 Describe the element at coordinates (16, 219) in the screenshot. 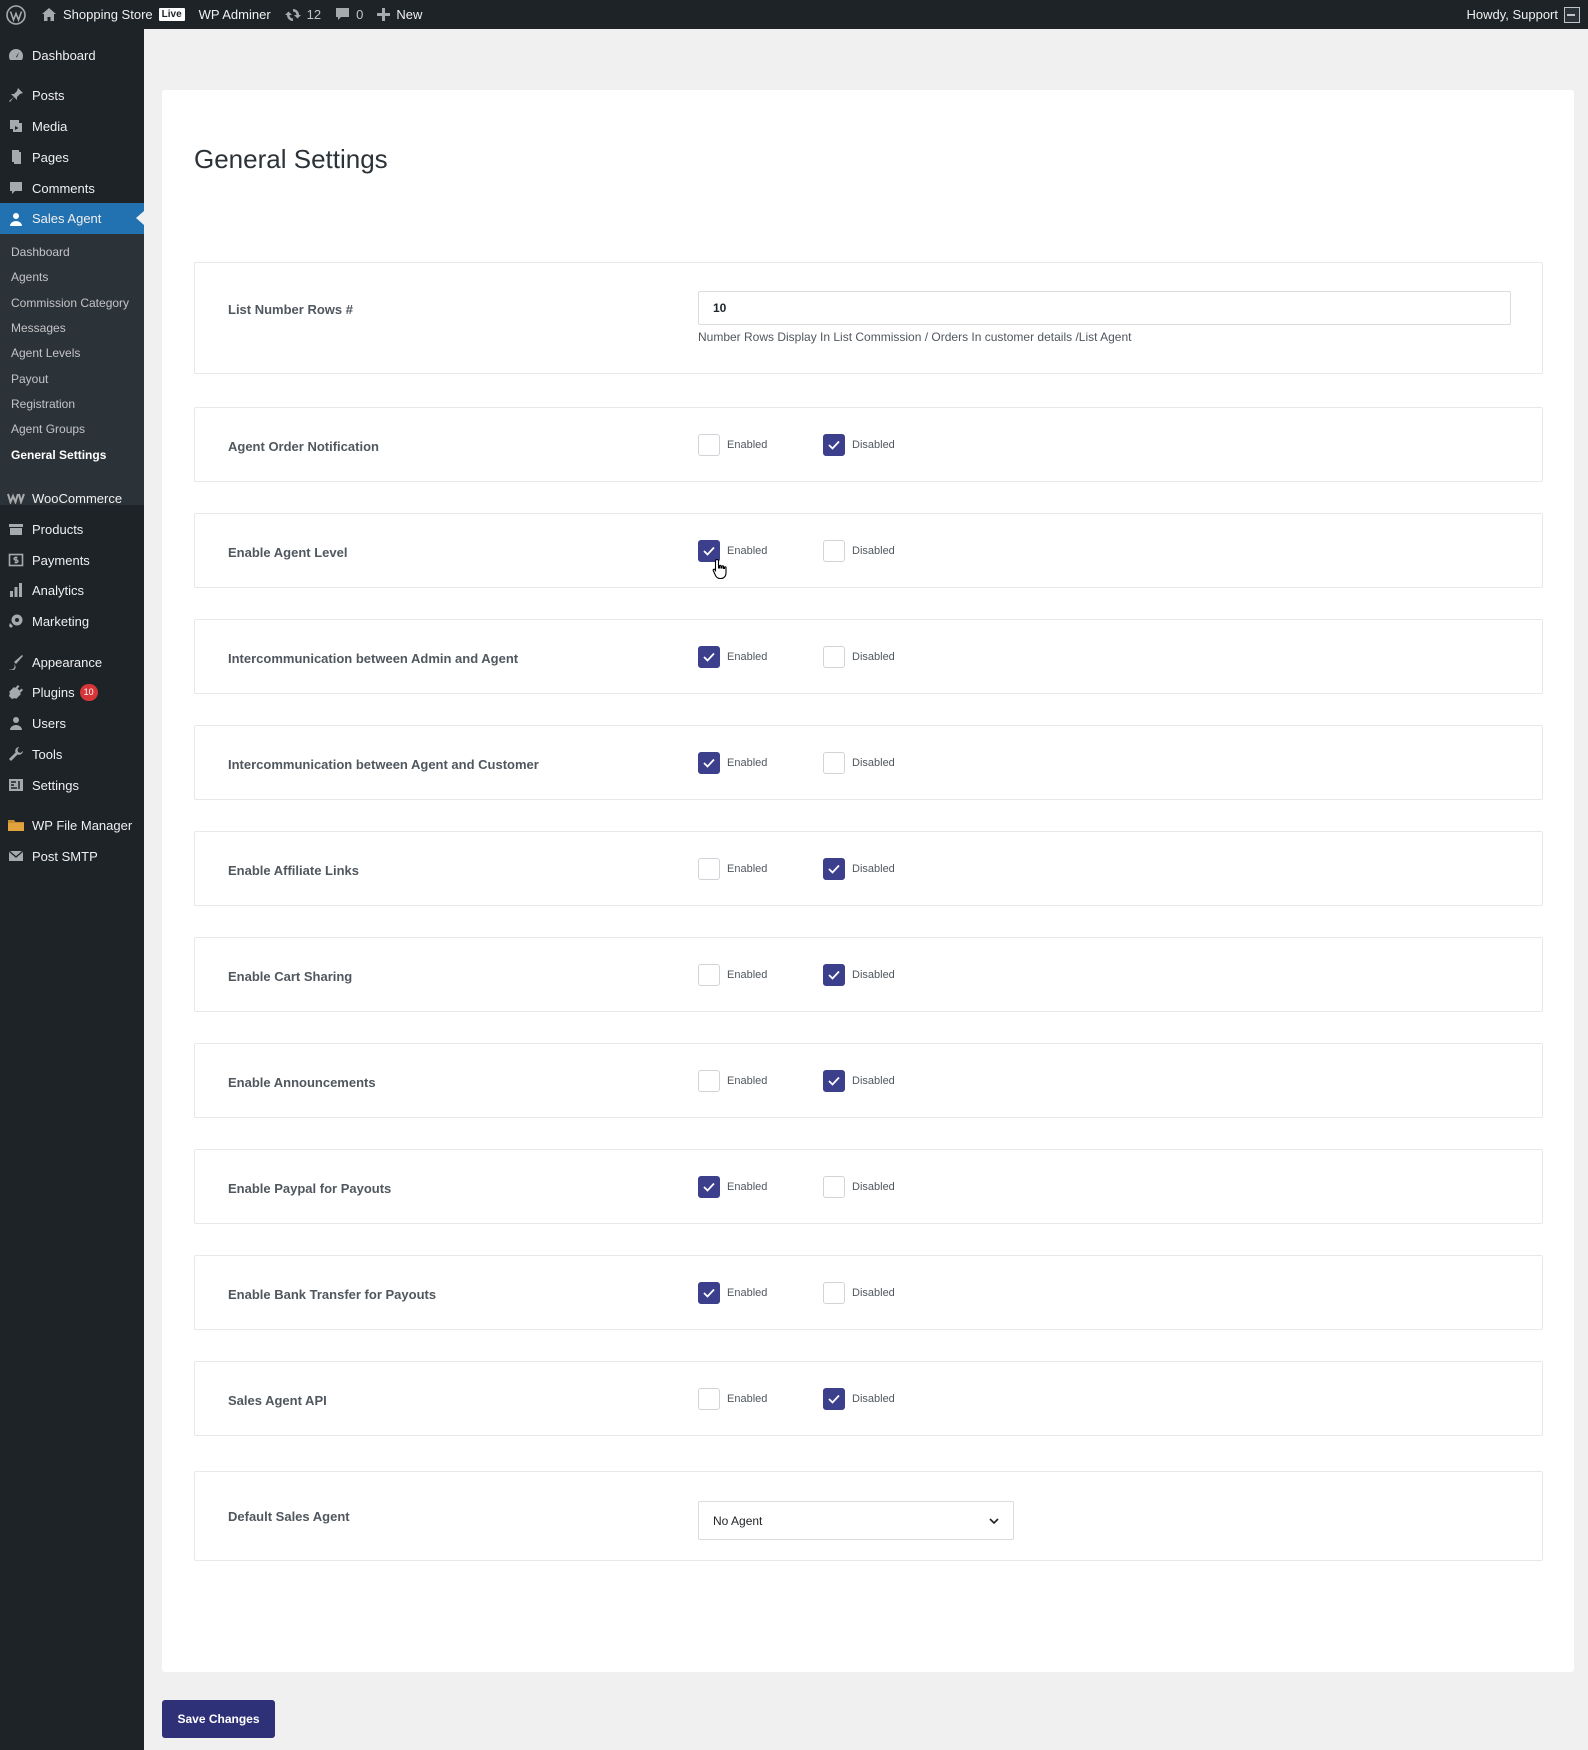

I see `user-icon` at that location.